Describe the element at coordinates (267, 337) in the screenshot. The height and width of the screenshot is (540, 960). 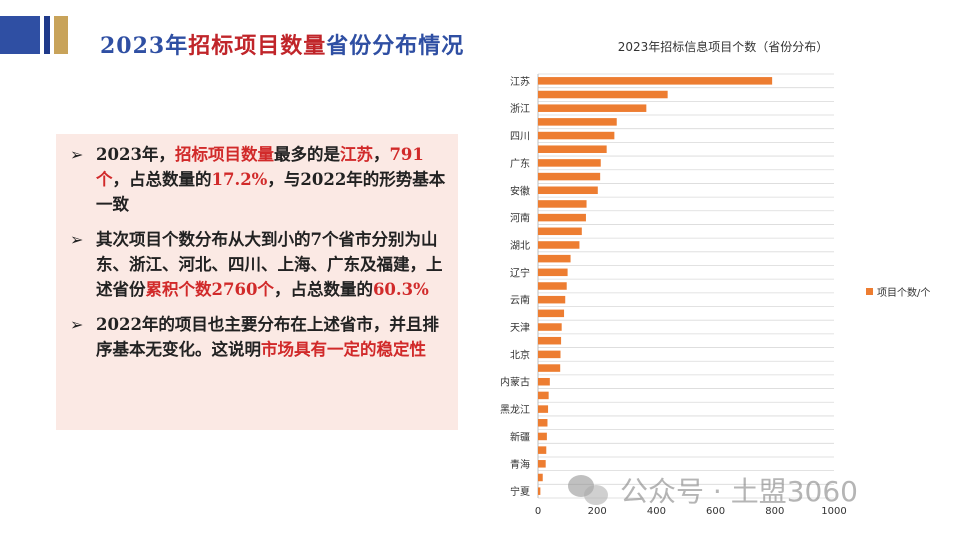
I see `body-text: 2022年的项目也主要分布在上述省市，并且排序基本无变化。这说明` at that location.